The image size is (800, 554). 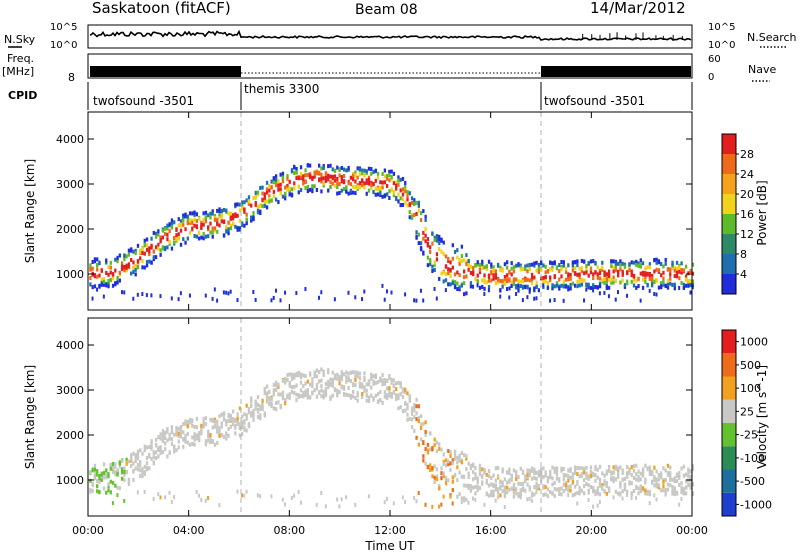 What do you see at coordinates (752, 458) in the screenshot?
I see `colorbar-tick-label: -100` at bounding box center [752, 458].